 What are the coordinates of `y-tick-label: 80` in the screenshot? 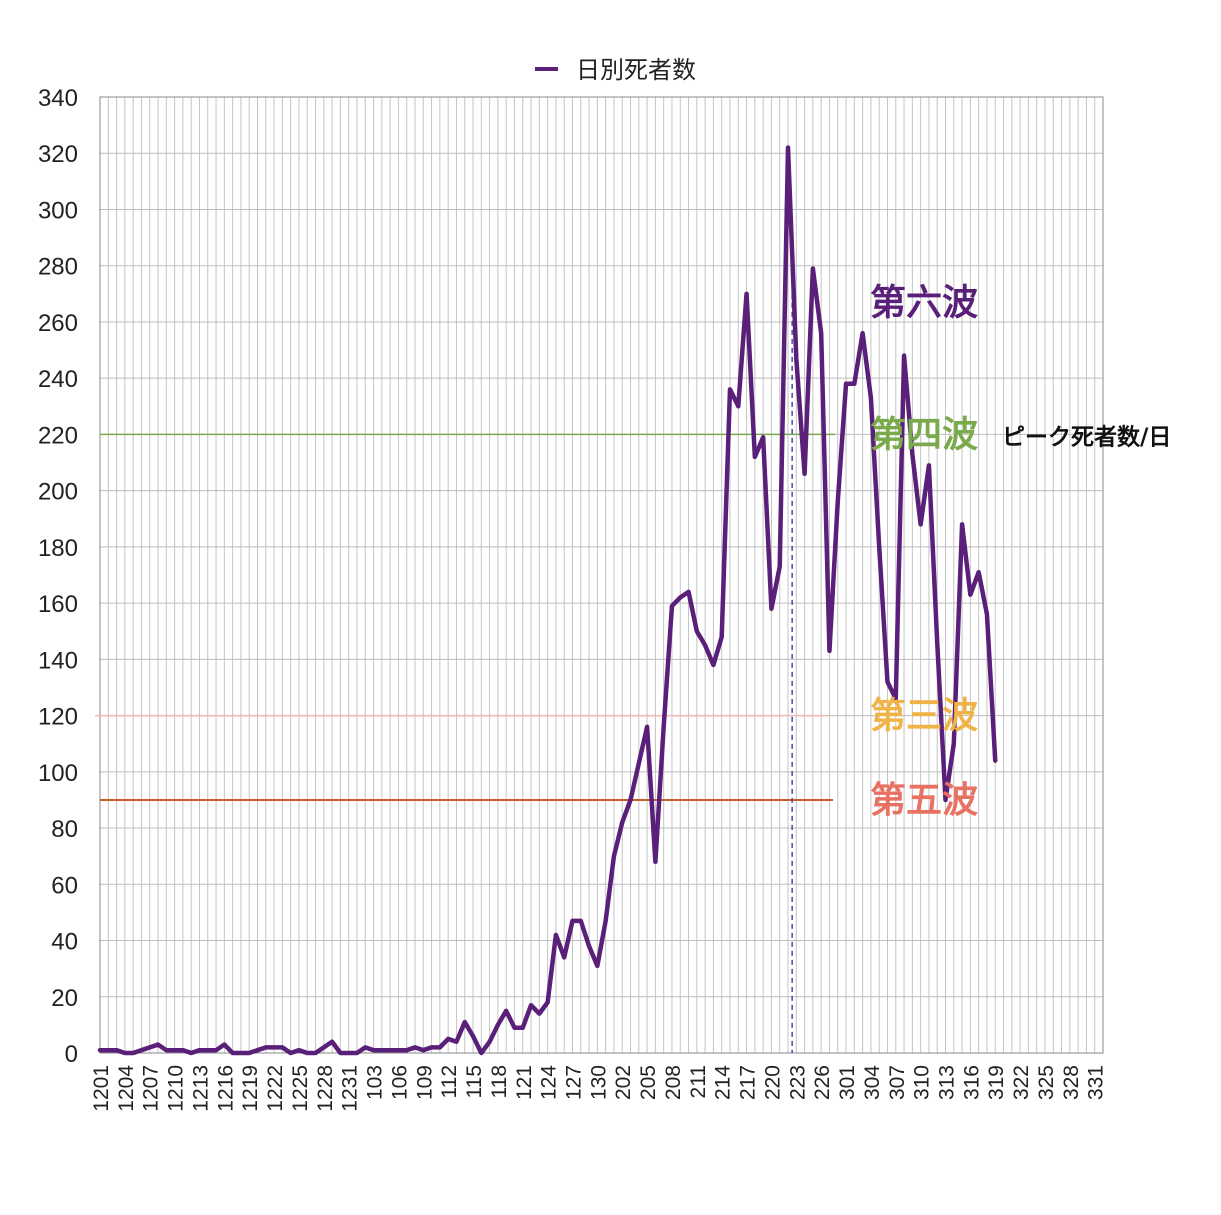 It's located at (64, 829).